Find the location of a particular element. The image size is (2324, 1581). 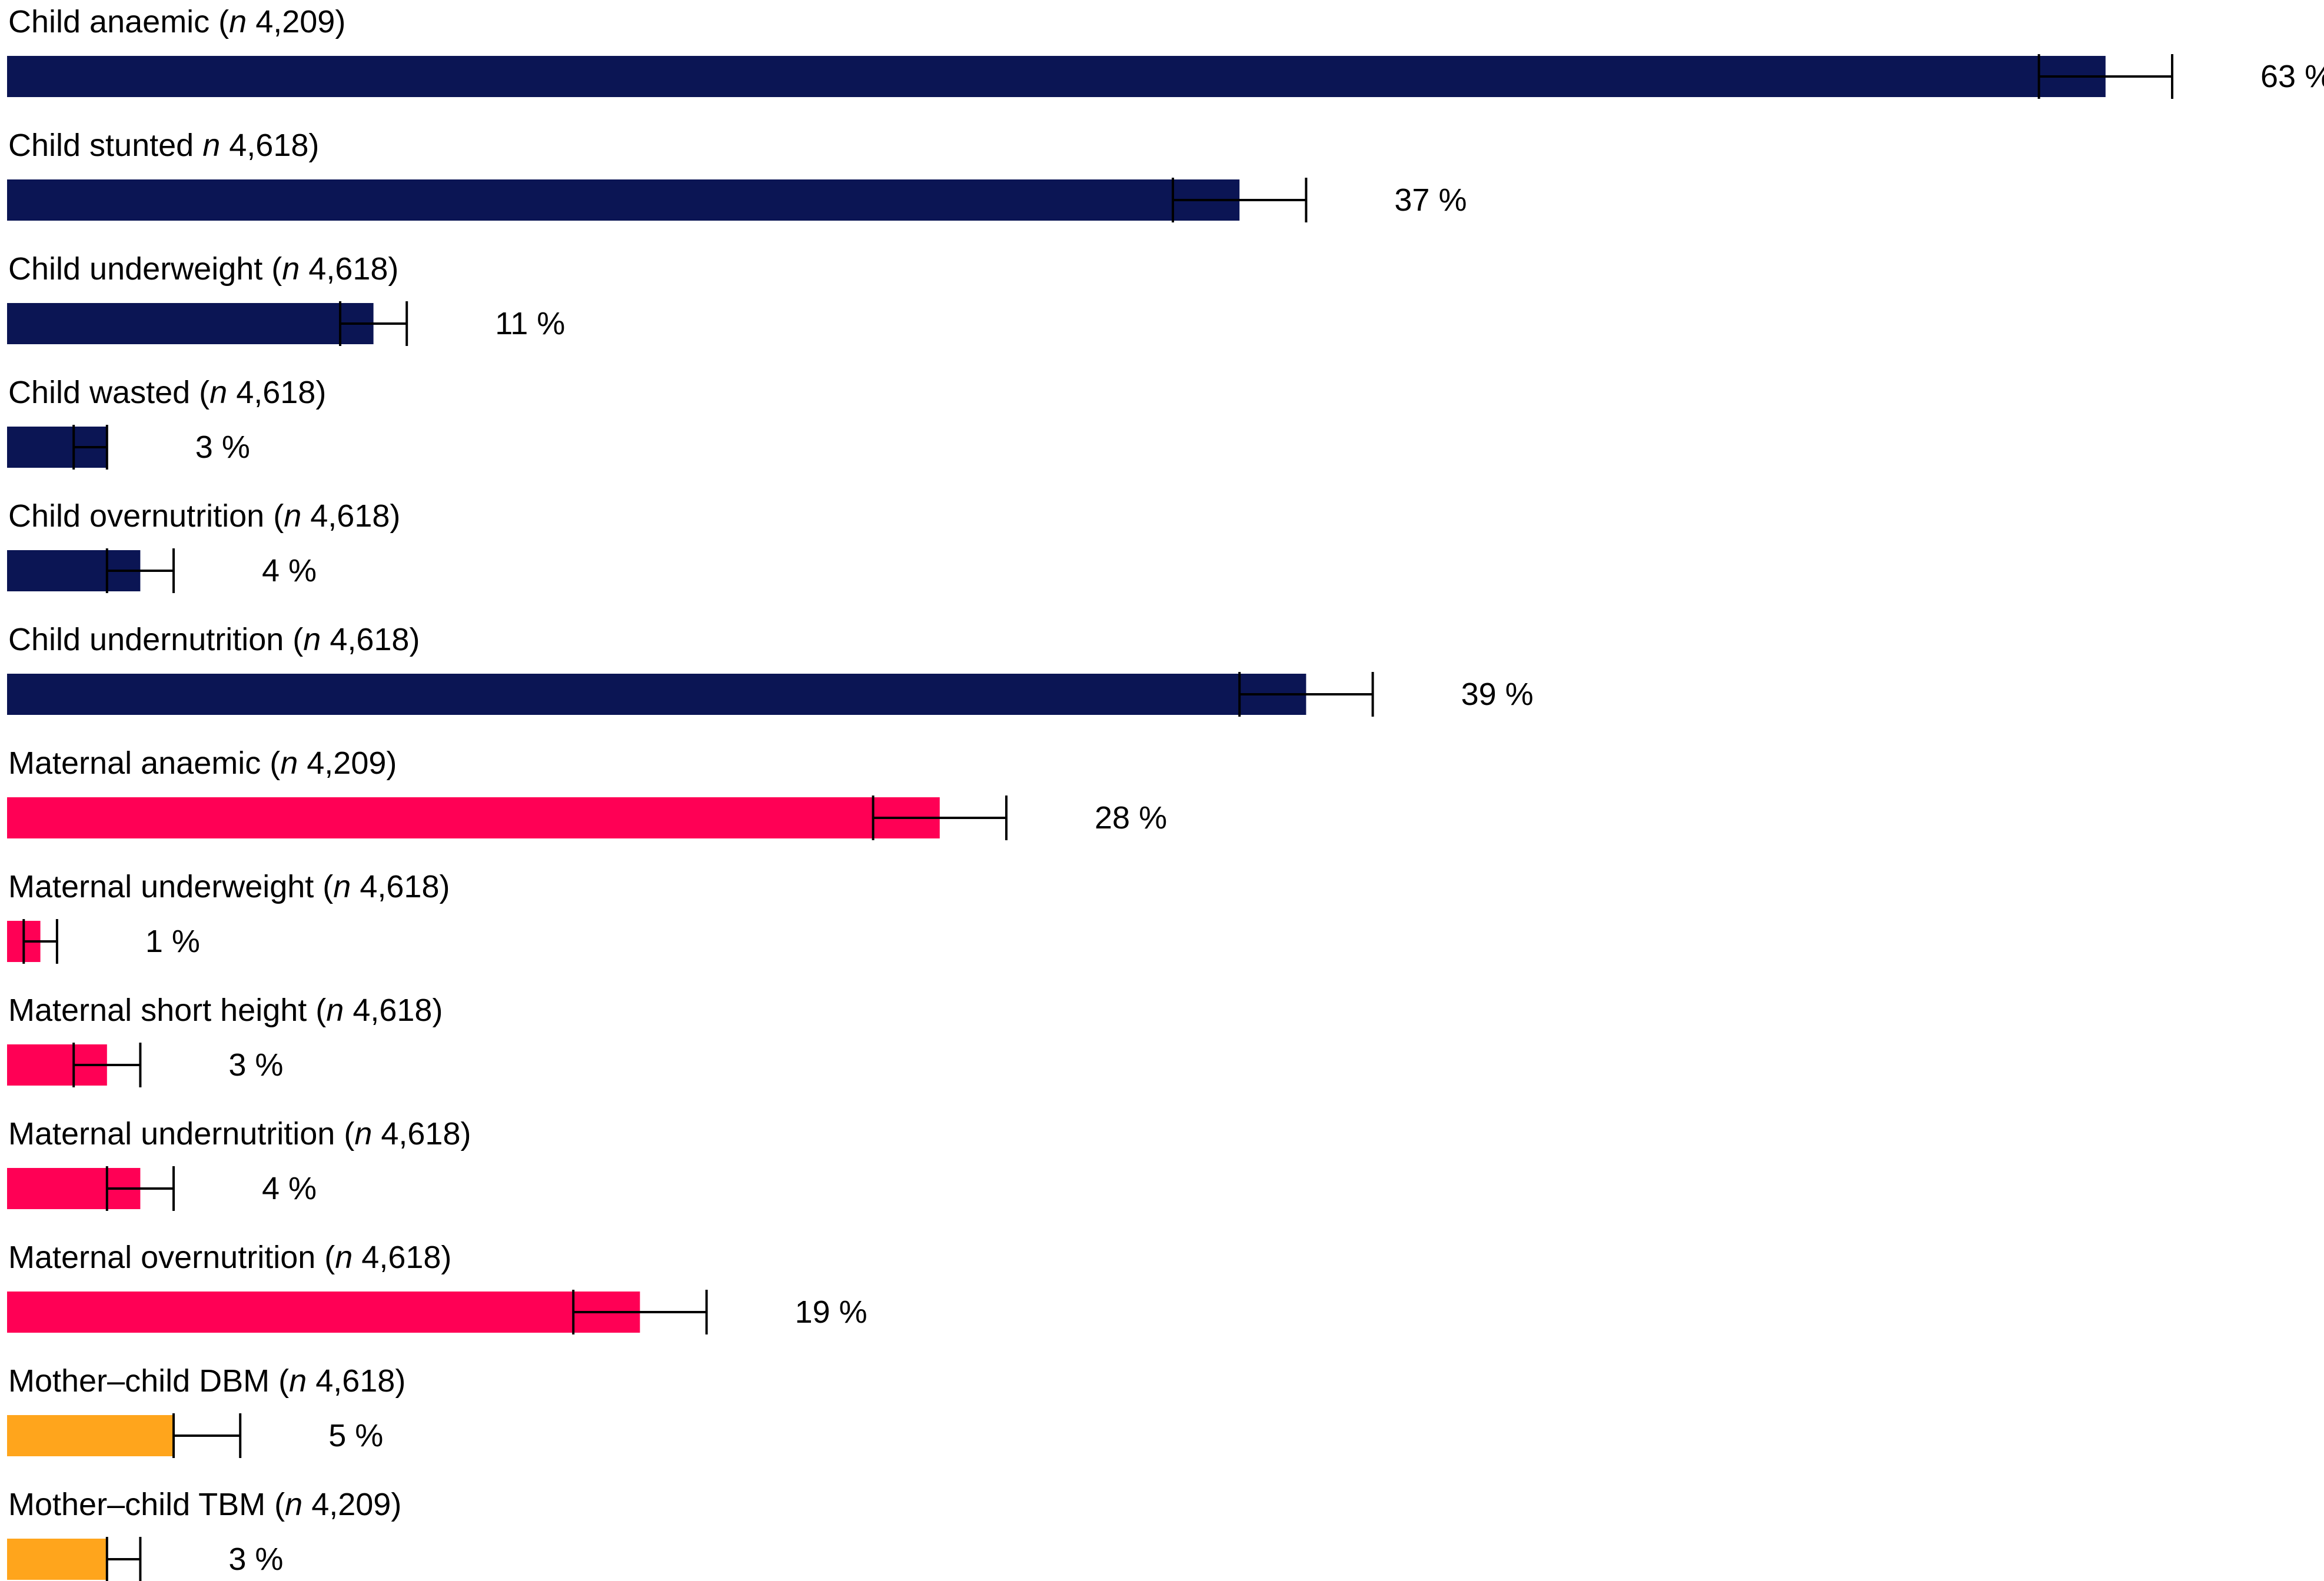

category-name: Mother–child TBM ( is located at coordinates (146, 1505).